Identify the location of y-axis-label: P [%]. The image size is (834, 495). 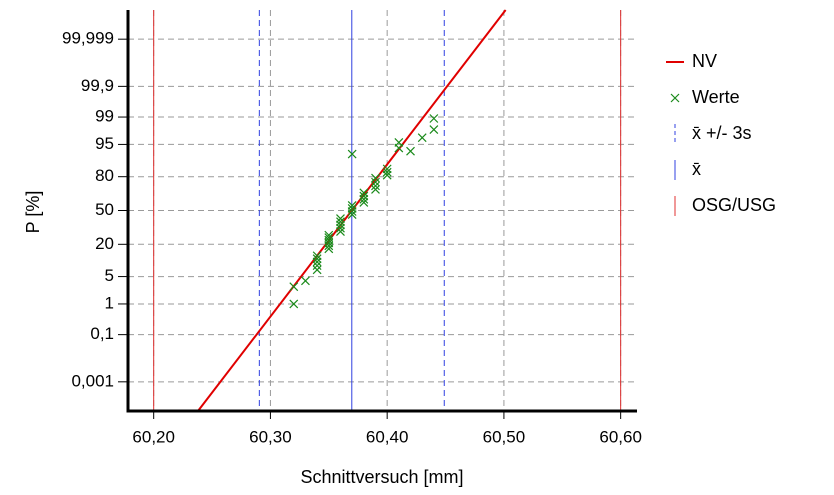
(33, 212).